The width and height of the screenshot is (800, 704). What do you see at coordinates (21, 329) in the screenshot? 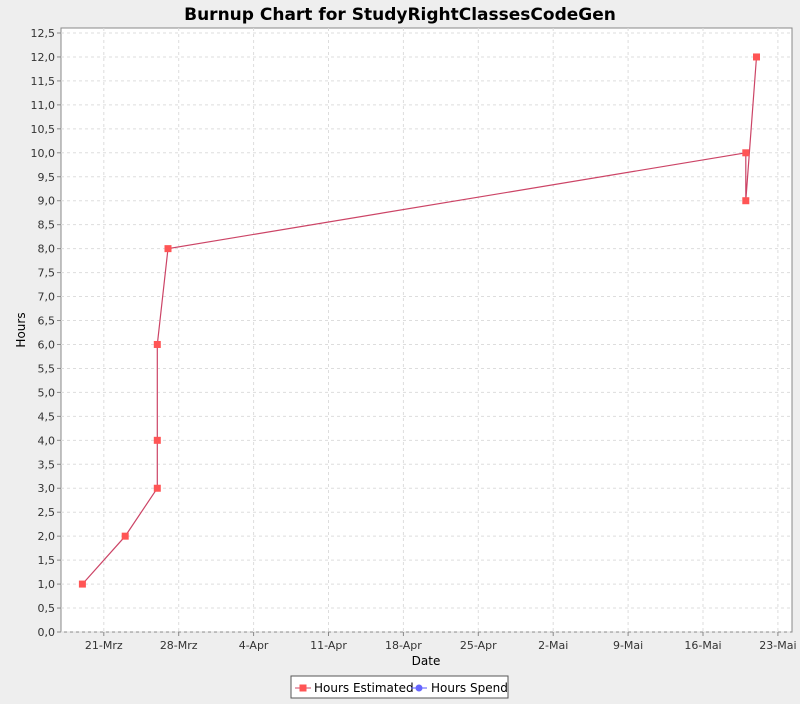
I see `y-axis-label: Hours` at bounding box center [21, 329].